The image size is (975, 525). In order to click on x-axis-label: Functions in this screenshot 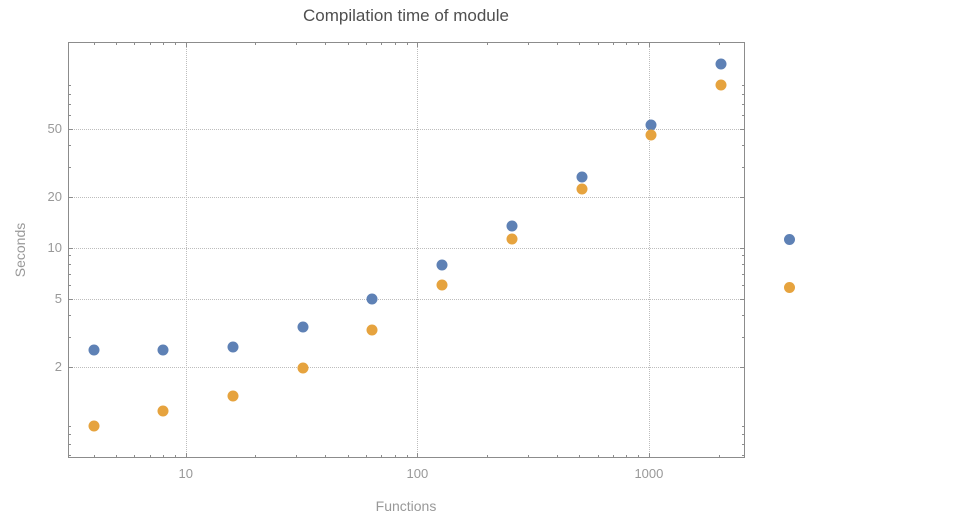, I will do `click(406, 506)`.